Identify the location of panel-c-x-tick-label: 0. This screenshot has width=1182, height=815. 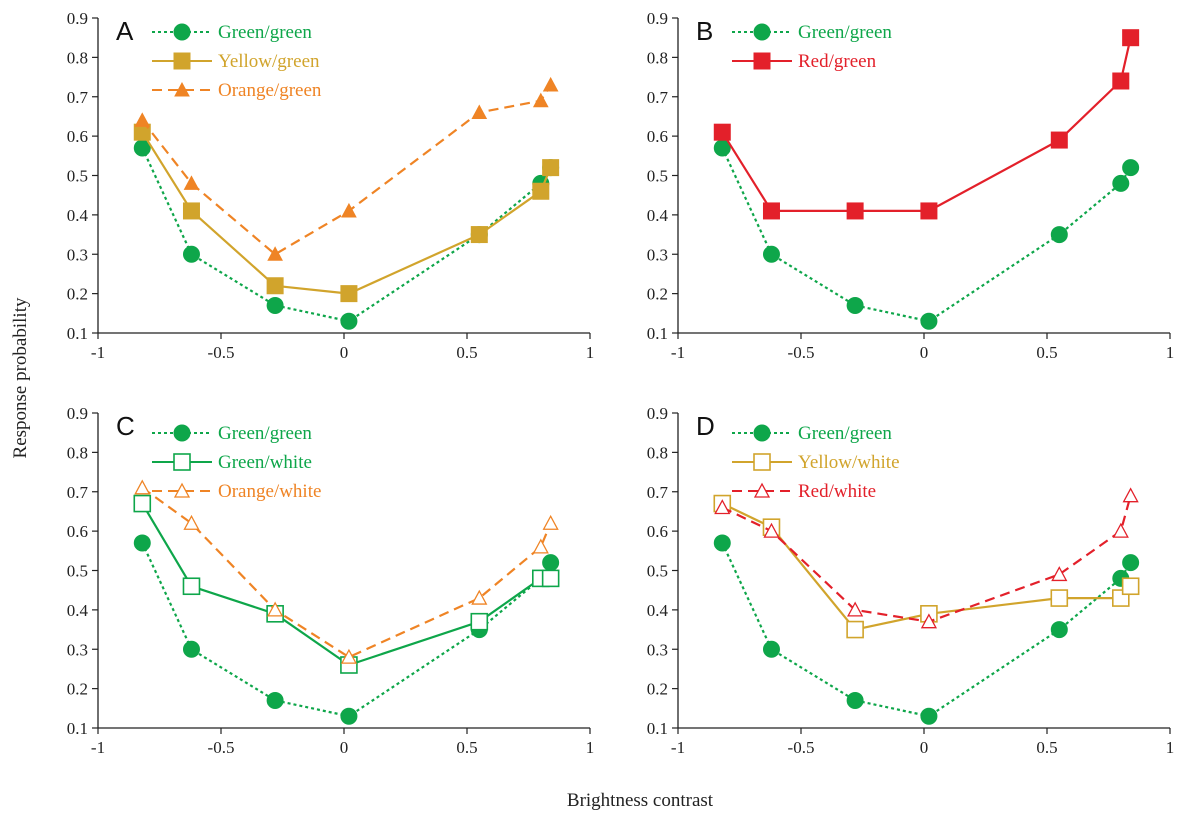
(344, 747).